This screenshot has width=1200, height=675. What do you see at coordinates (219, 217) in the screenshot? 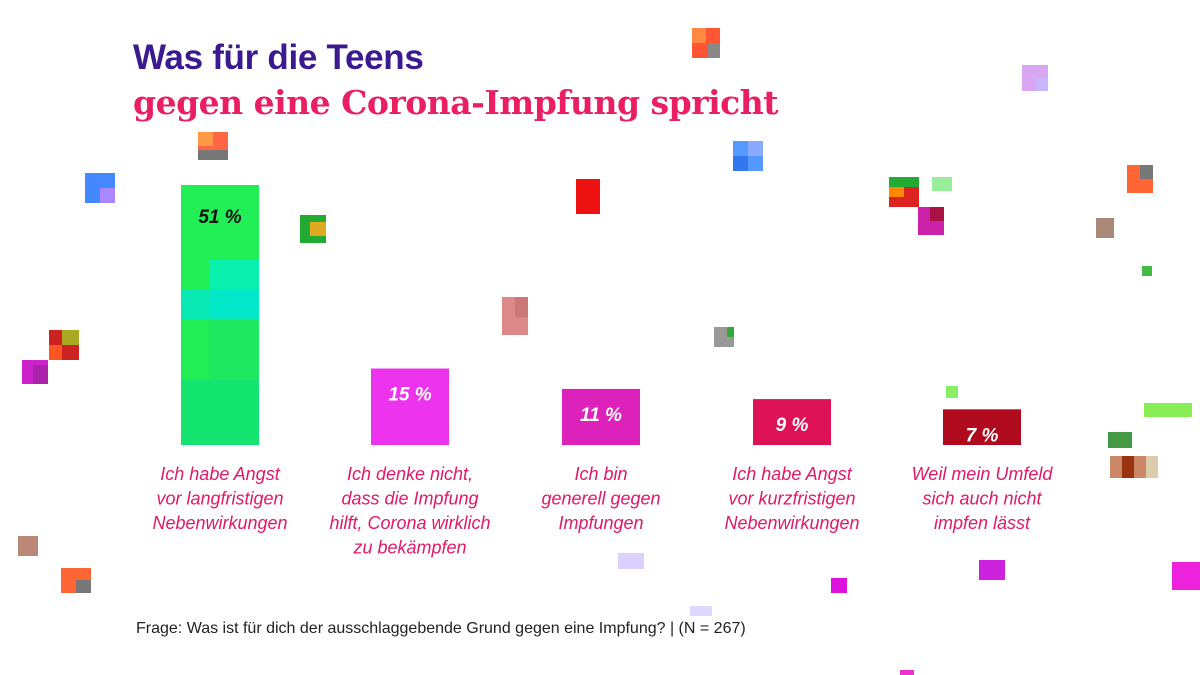
I see `bar-value-label-1: 51 %` at bounding box center [219, 217].